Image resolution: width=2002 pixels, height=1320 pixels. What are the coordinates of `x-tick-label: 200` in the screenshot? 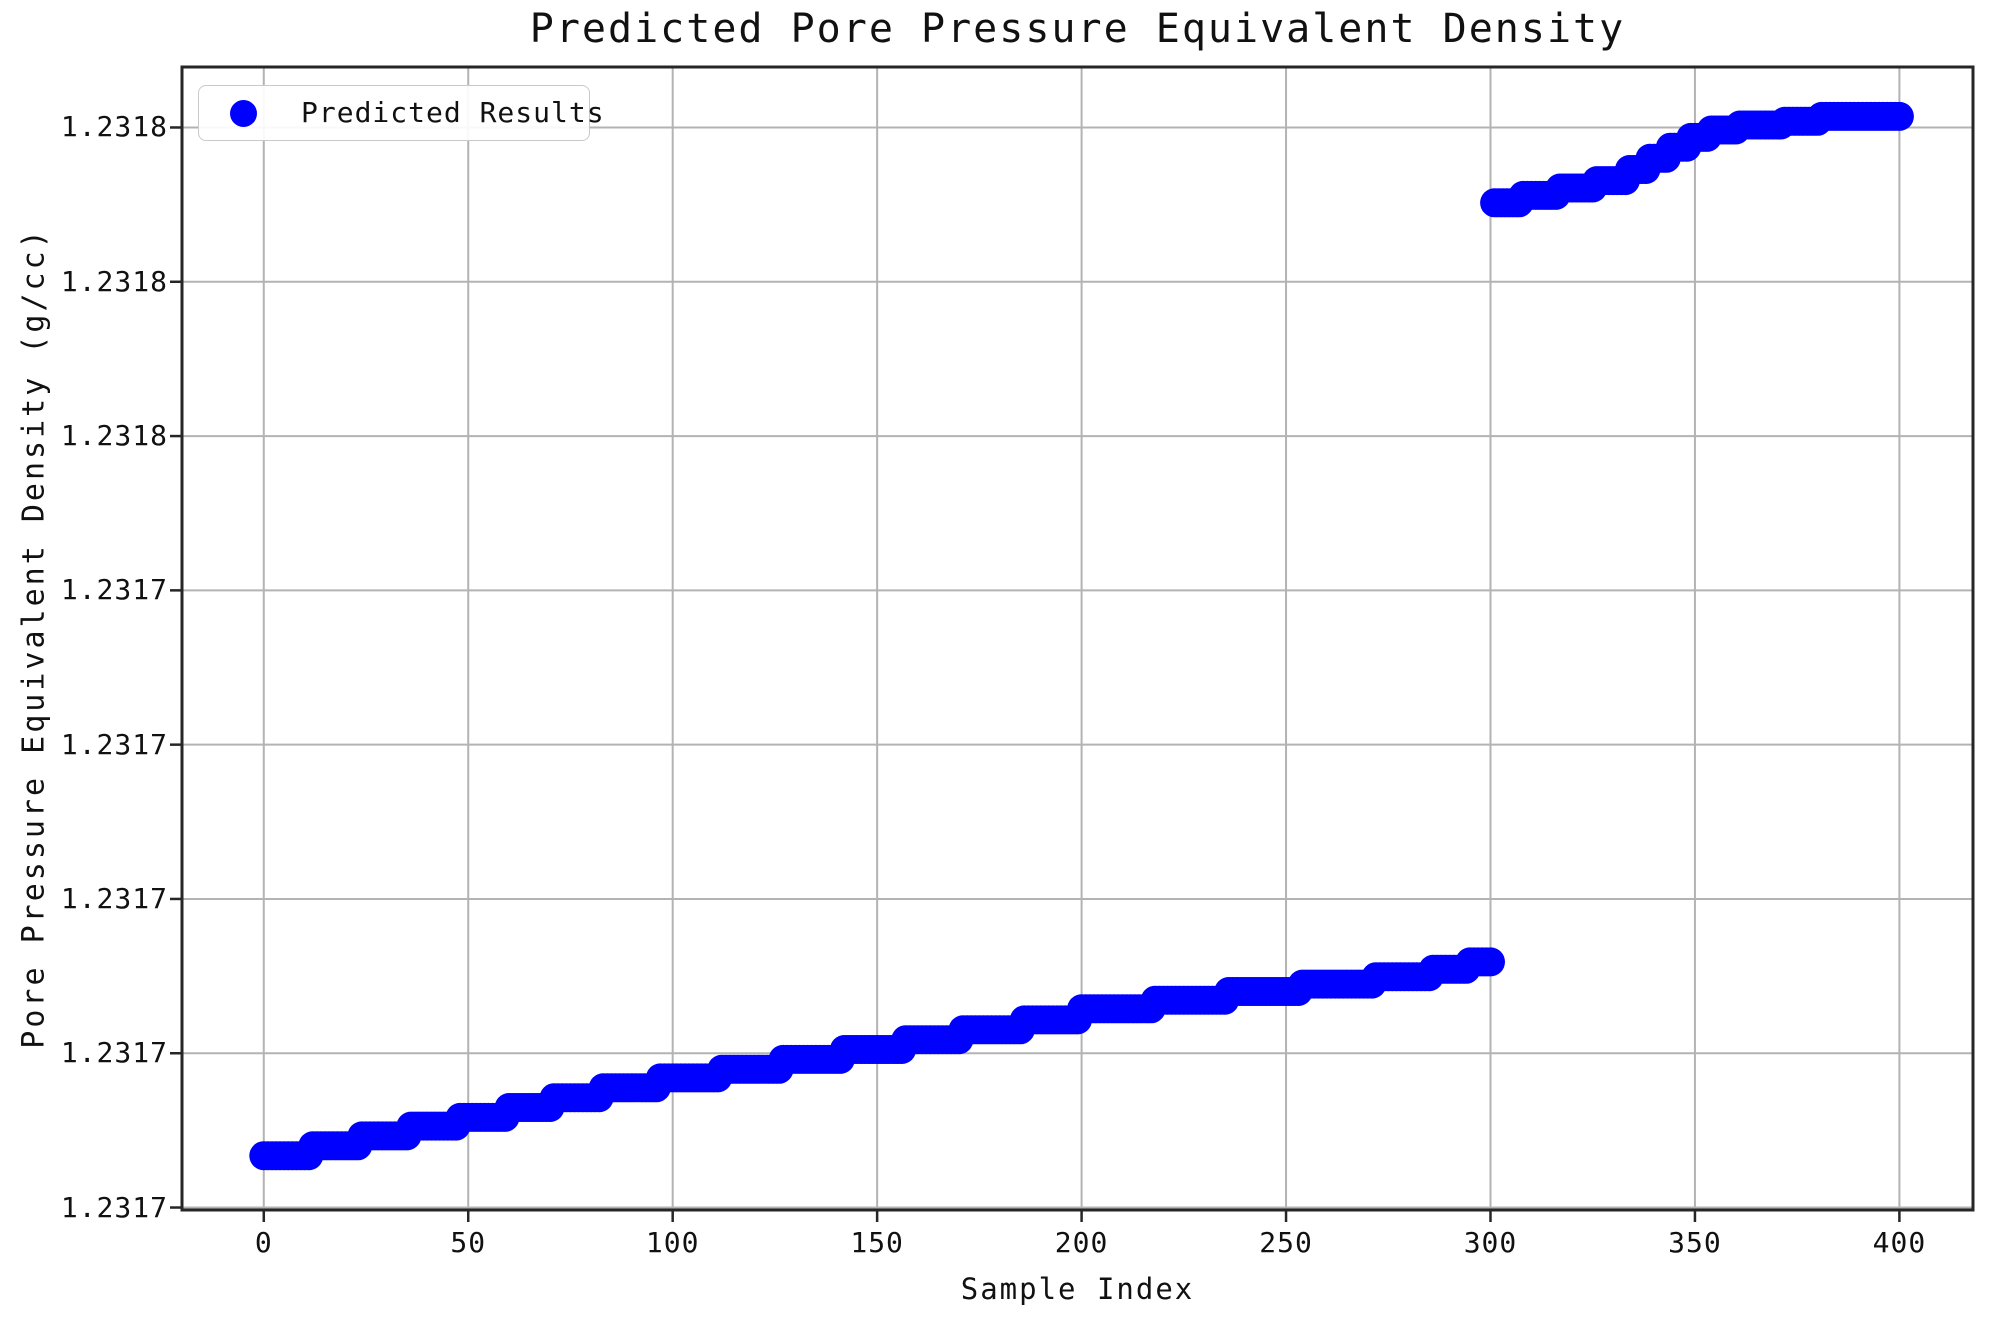 It's located at (1081, 1242).